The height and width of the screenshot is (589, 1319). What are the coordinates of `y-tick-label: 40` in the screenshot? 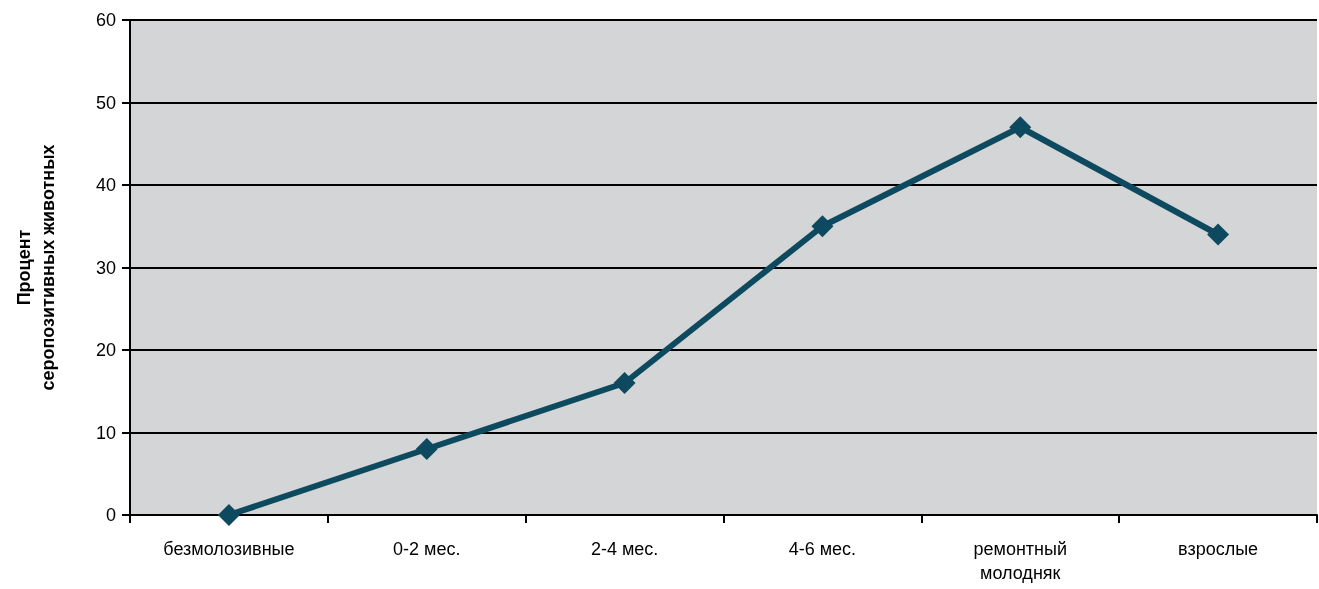 It's located at (105, 185).